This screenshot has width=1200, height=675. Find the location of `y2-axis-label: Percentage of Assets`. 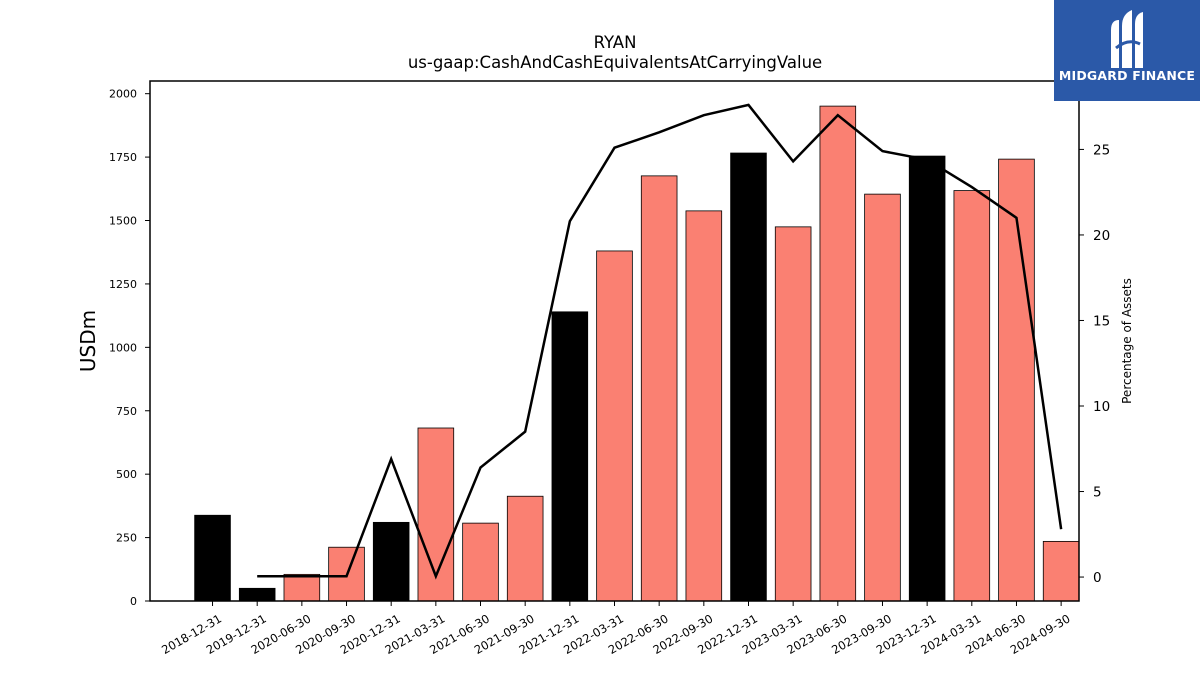

y2-axis-label: Percentage of Assets is located at coordinates (1127, 341).